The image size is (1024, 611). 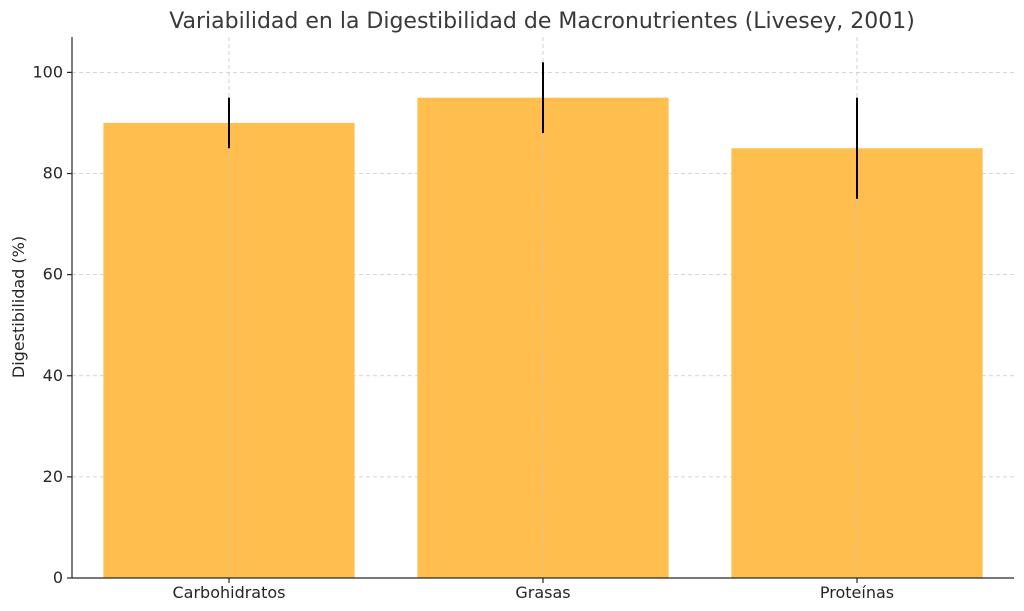 What do you see at coordinates (228, 592) in the screenshot?
I see `x-tick-label: Carbohidratos` at bounding box center [228, 592].